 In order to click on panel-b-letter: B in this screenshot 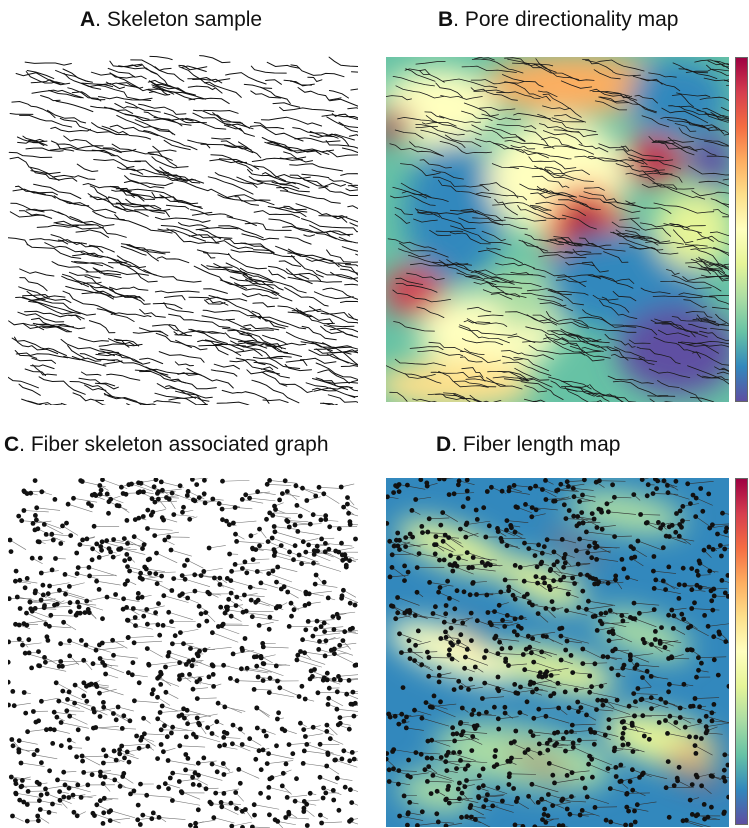, I will do `click(445, 19)`.